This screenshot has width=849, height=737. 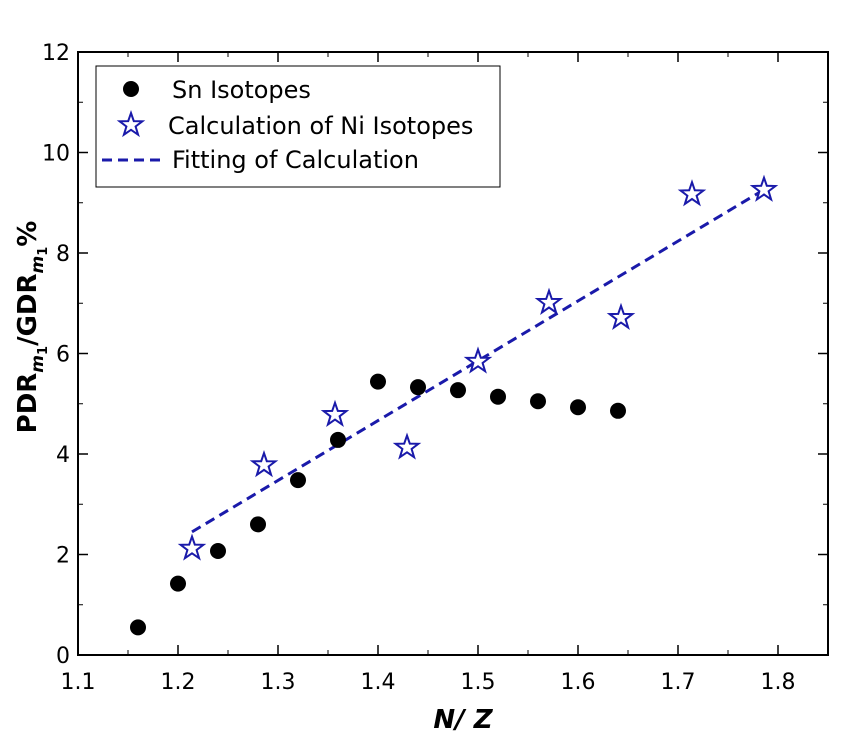 I want to click on y-tick-label: 10, so click(x=56, y=154).